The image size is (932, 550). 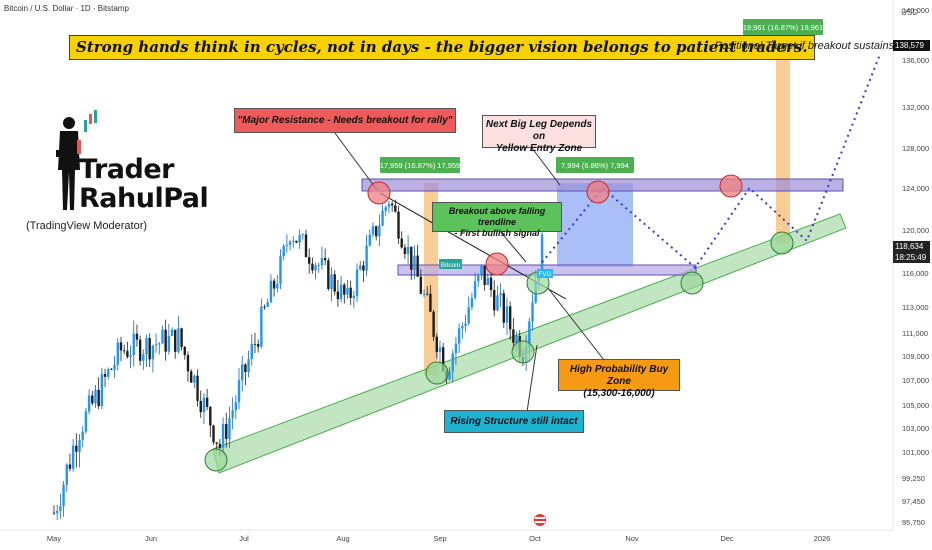 I want to click on time-tick-label: Jun, so click(x=151, y=538).